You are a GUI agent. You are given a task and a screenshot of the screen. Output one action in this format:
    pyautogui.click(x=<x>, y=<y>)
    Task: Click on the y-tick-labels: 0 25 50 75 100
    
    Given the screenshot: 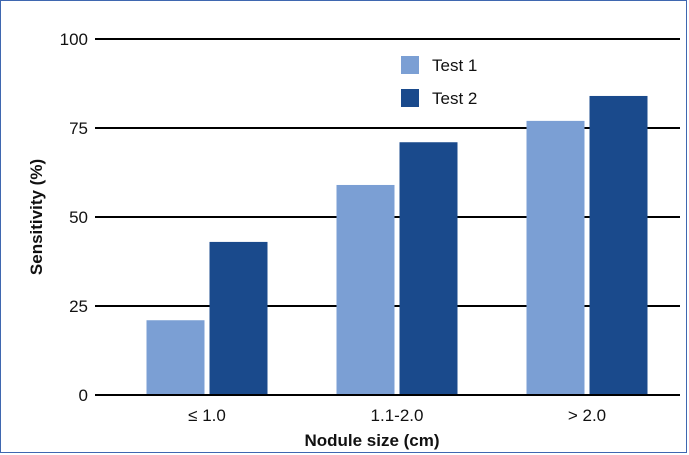 What is the action you would take?
    pyautogui.click(x=74, y=217)
    